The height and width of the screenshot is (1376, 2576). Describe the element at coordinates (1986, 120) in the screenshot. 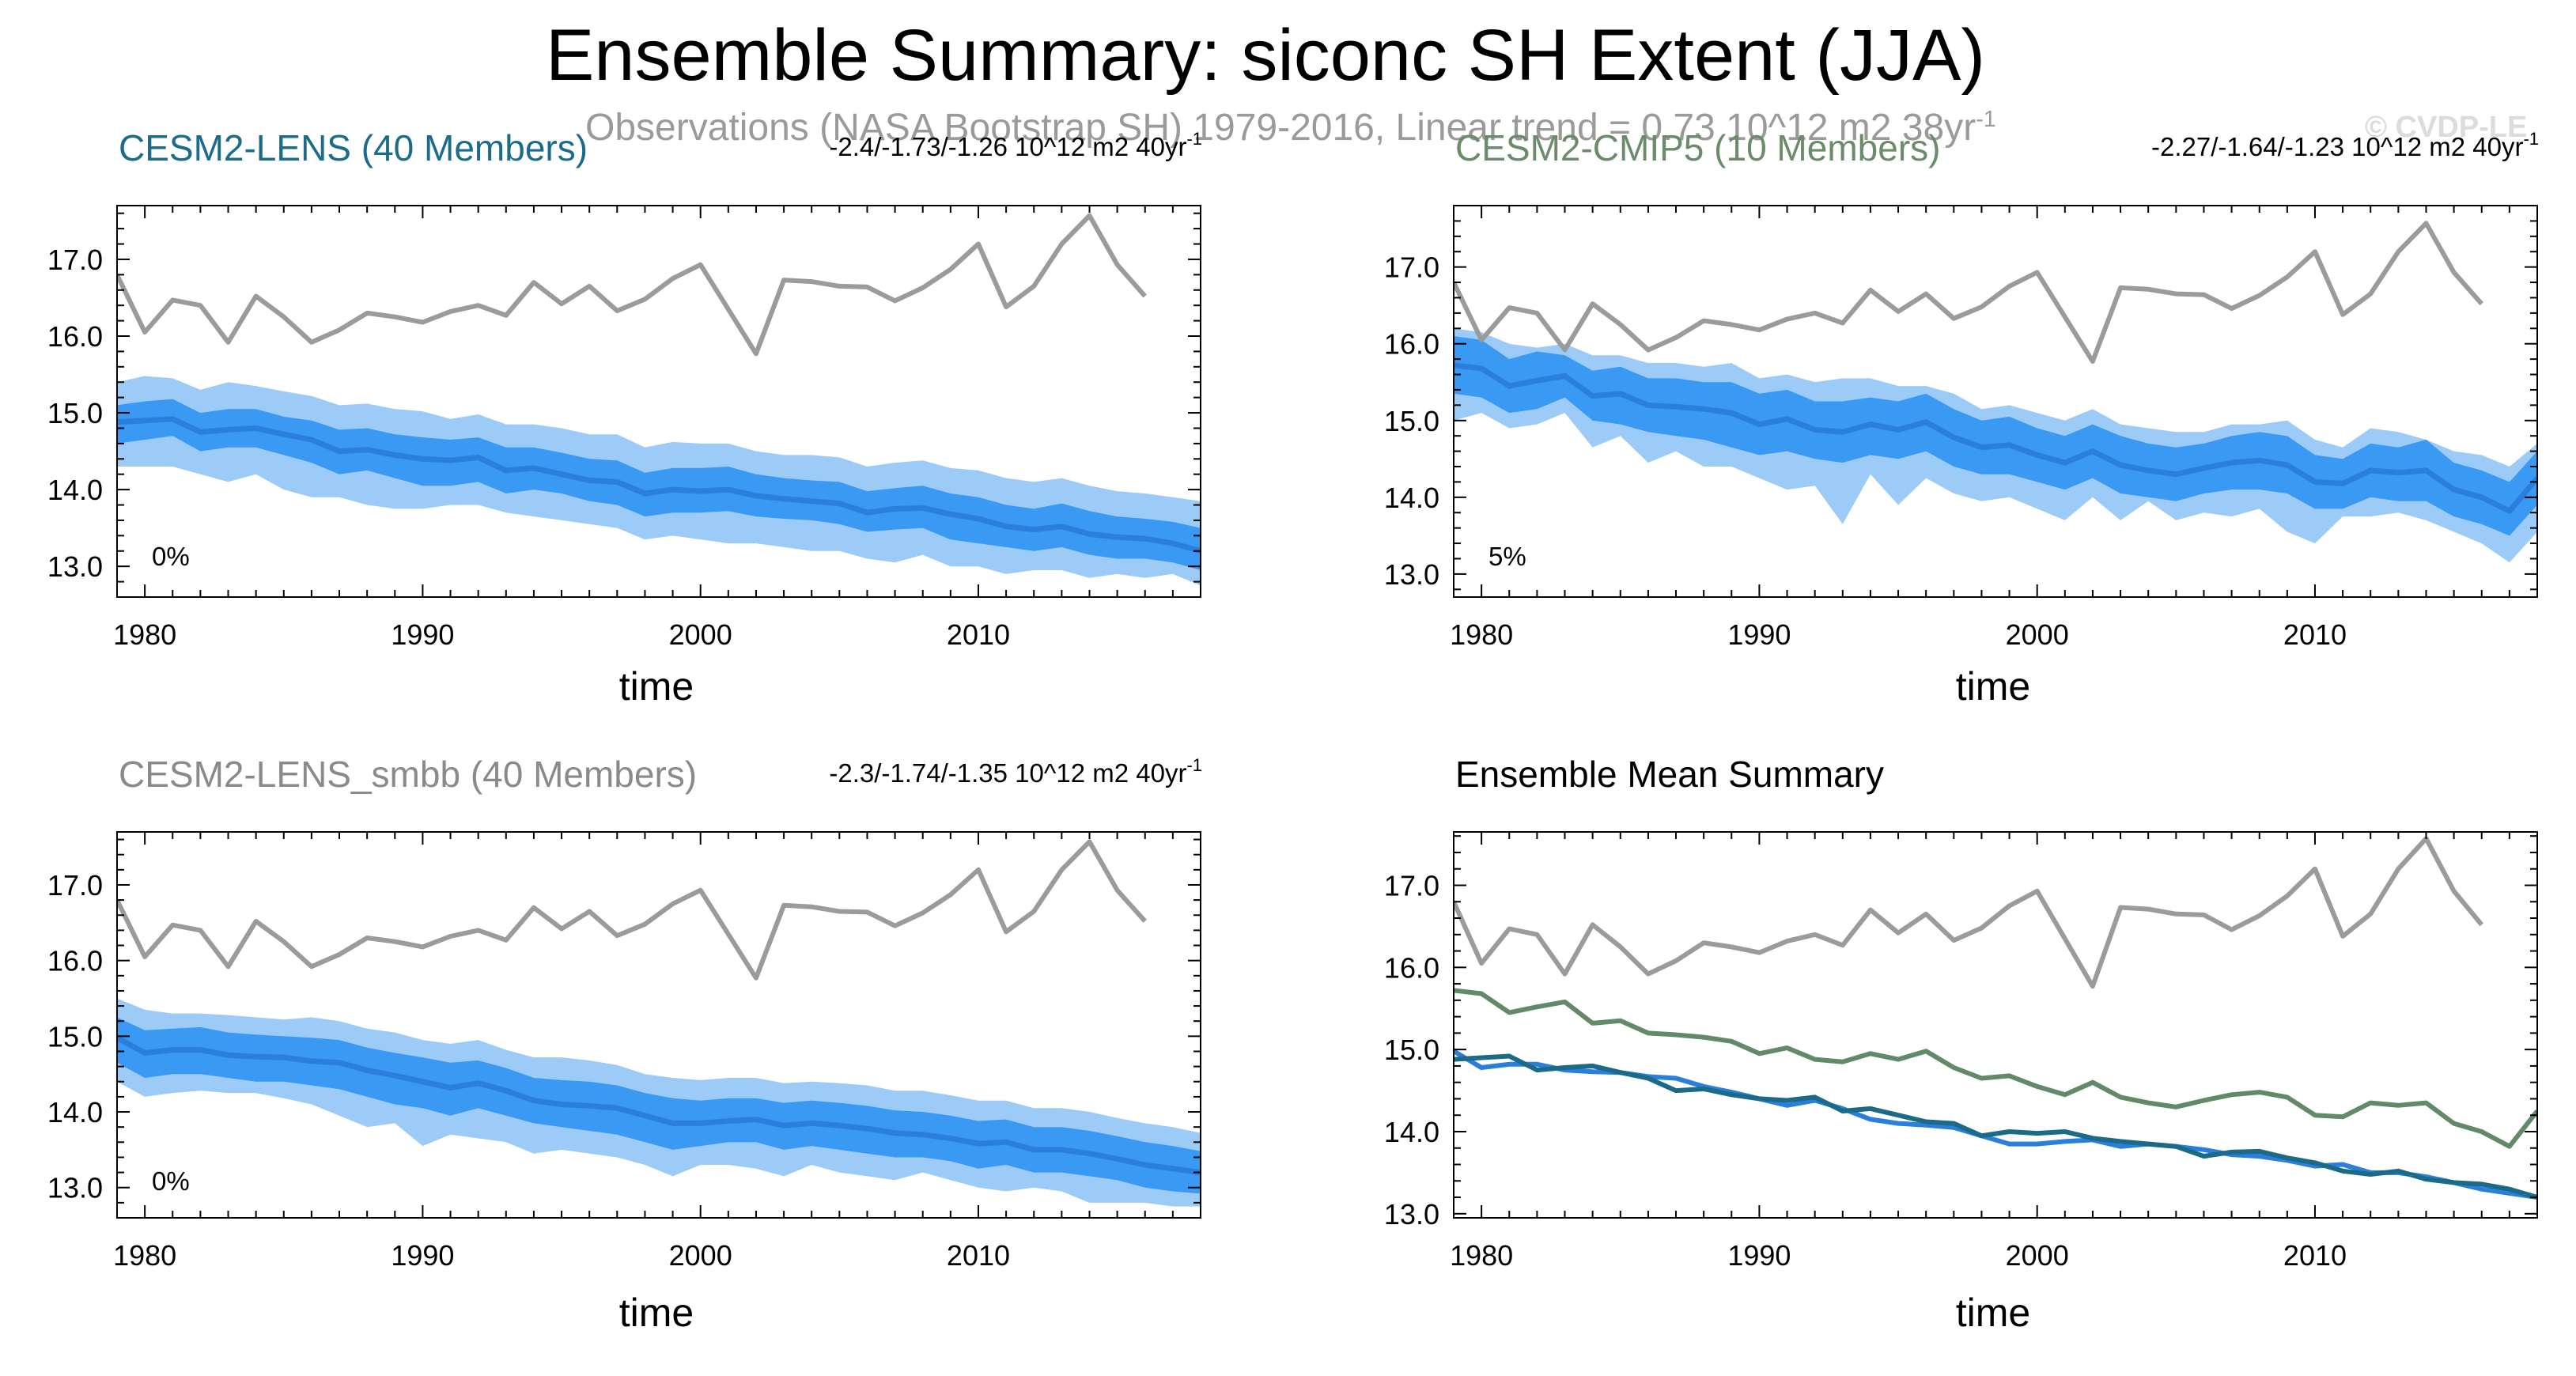

I see `subtitle-sup: -1` at that location.